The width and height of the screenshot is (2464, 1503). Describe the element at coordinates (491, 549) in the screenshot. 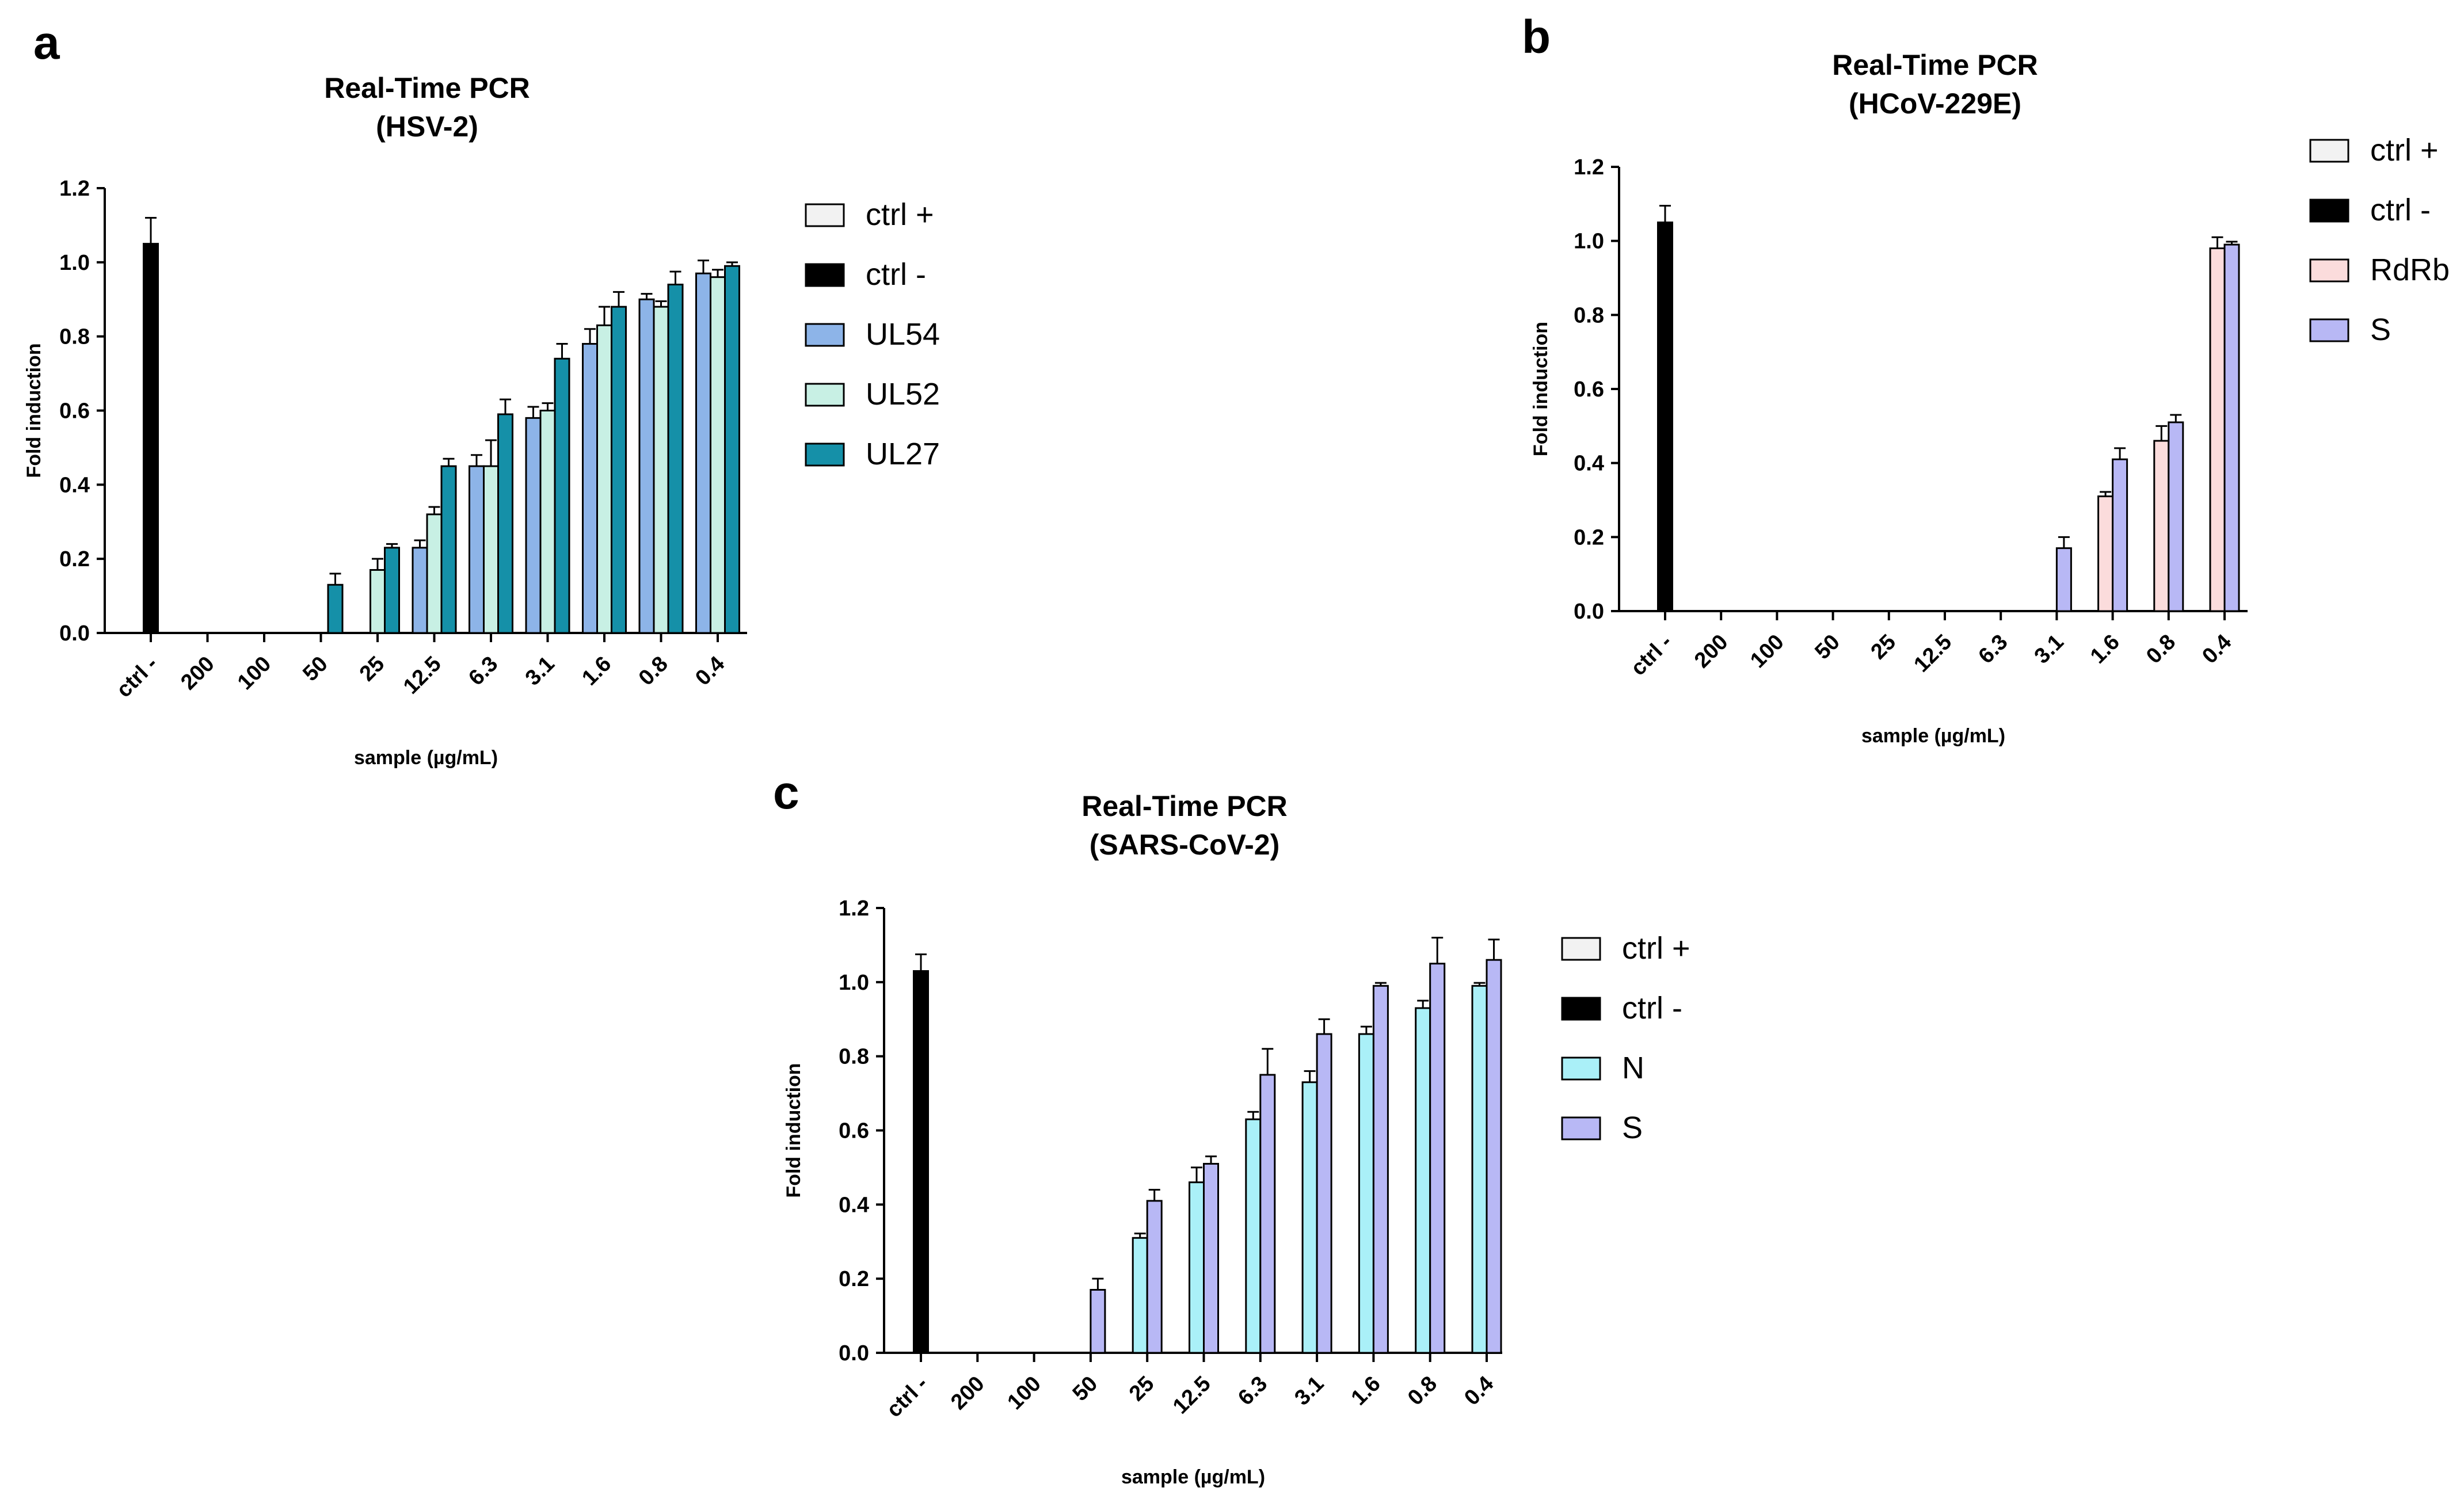

I see `bar-UL52-6.3` at that location.